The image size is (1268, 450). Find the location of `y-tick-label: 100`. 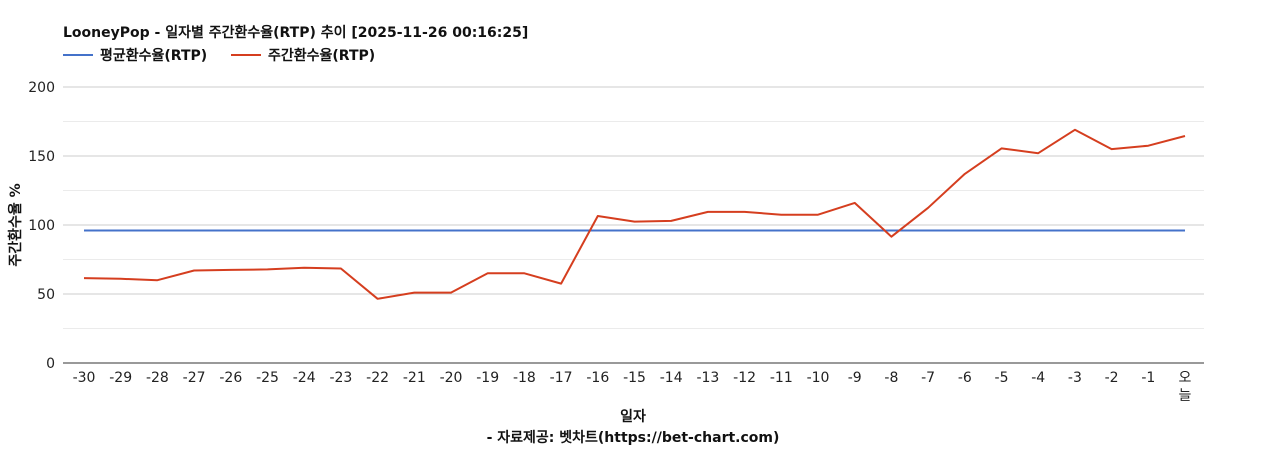

y-tick-label: 100 is located at coordinates (41, 226).